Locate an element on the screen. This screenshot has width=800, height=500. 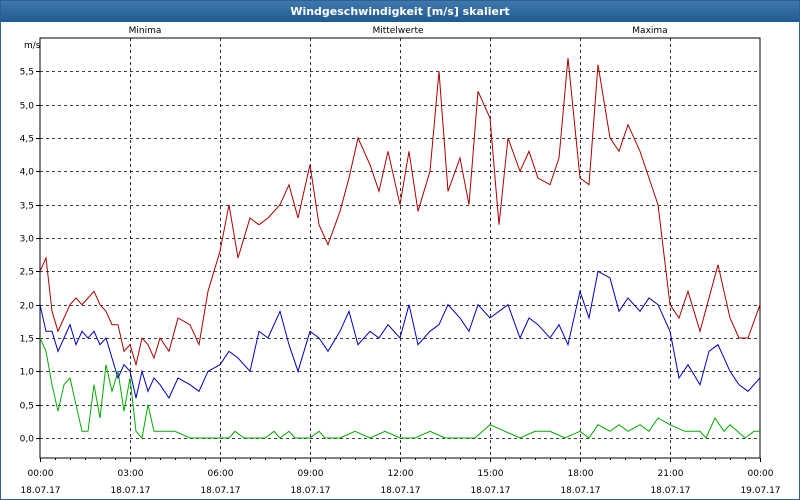
x-tick-time: 15:00 is located at coordinates (491, 474).